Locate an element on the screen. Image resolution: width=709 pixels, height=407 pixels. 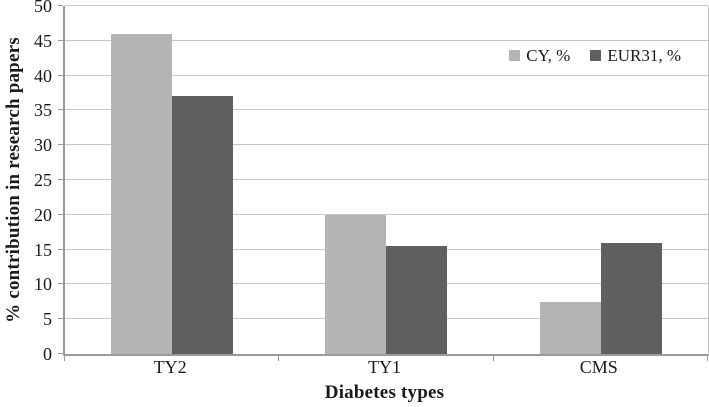
y-axis-tick-labels: 0 5 10 15 20 25 30 35 40 45 50 is located at coordinates (26, 181).